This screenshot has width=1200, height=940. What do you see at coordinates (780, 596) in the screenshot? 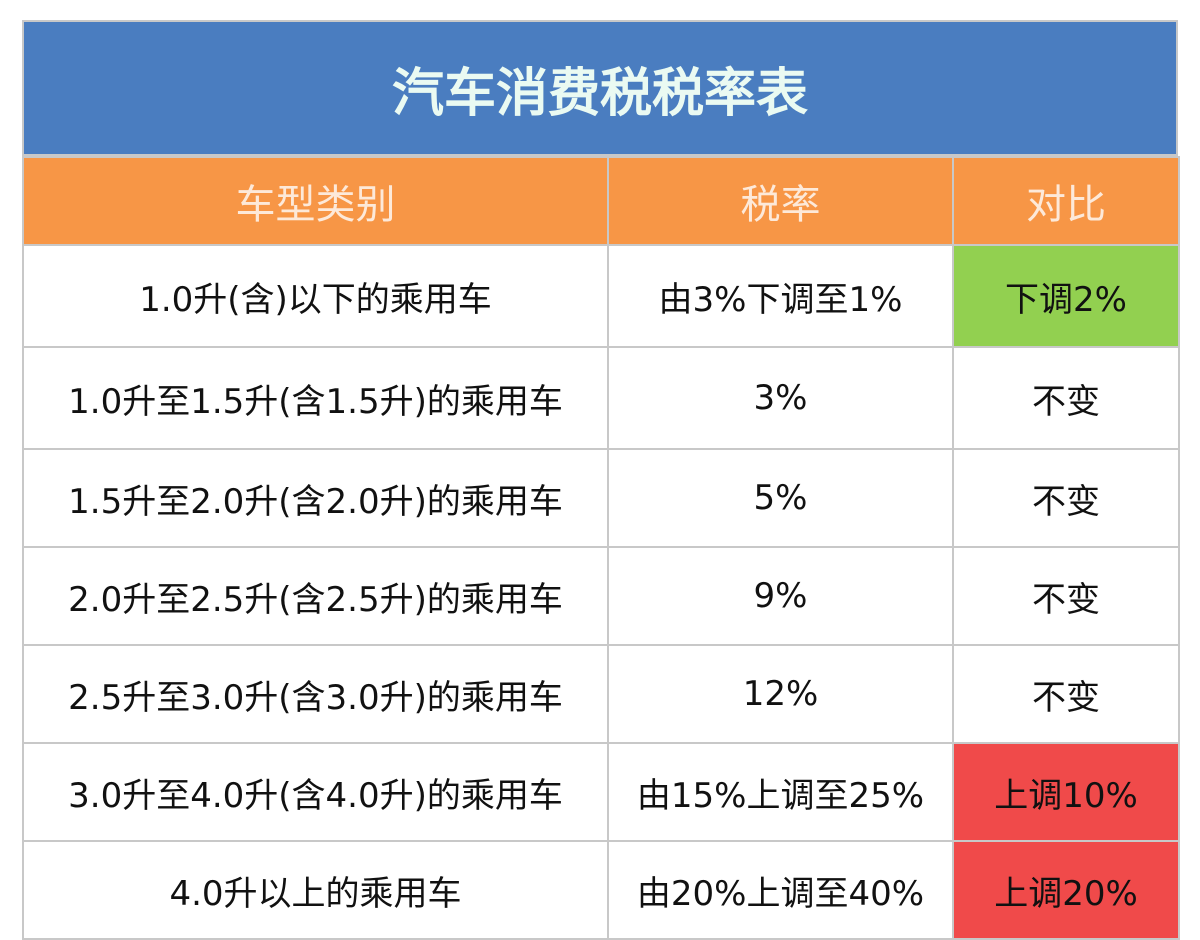
I see `cell: 9%` at bounding box center [780, 596].